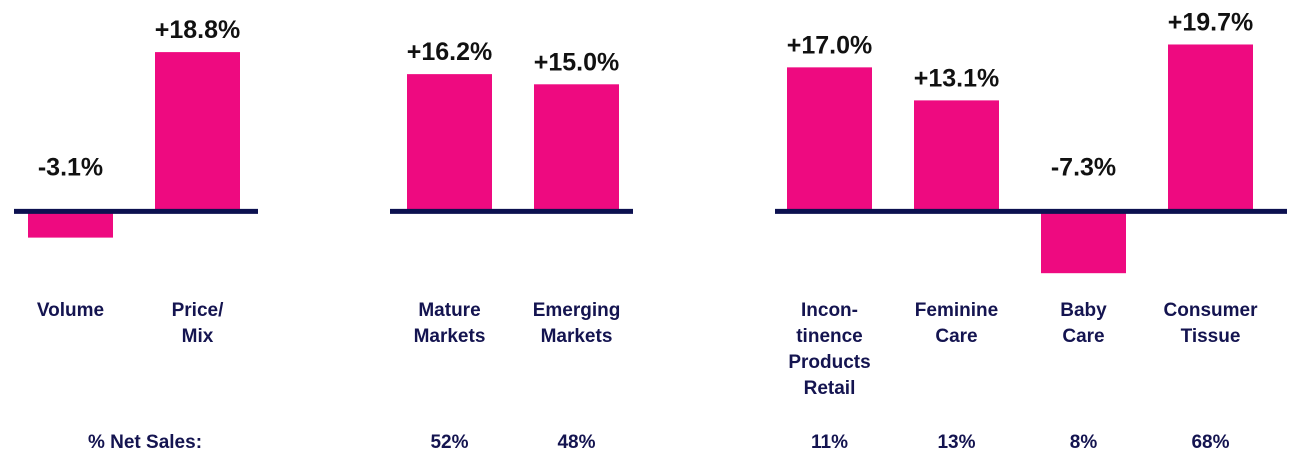  Describe the element at coordinates (576, 442) in the screenshot. I see `net-sales-value: 48%` at that location.